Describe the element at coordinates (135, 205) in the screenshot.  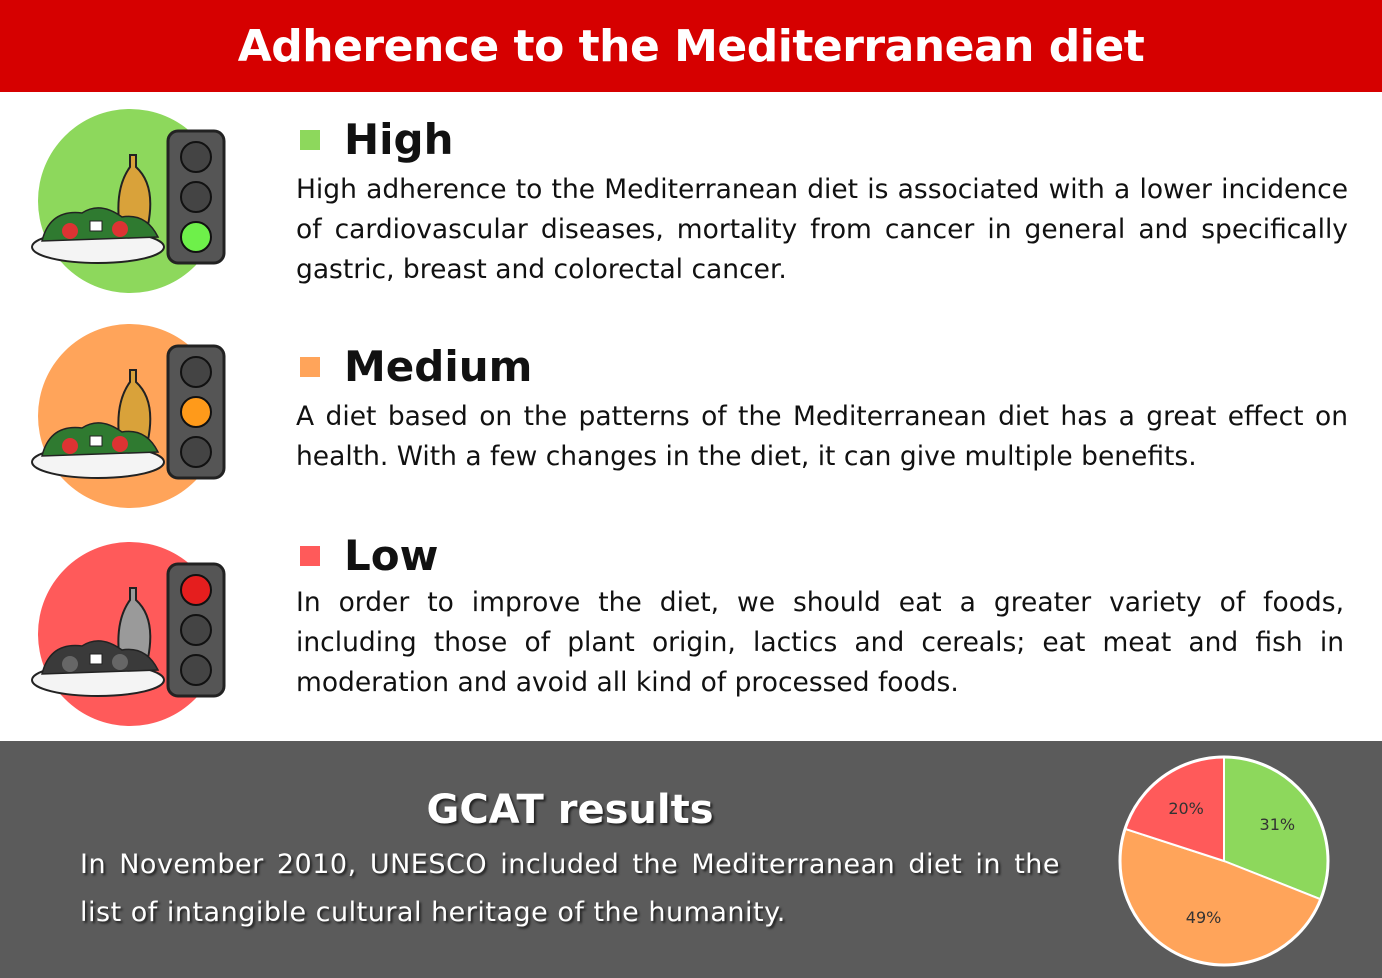
I see `traffic-light-salad-icon-high` at that location.